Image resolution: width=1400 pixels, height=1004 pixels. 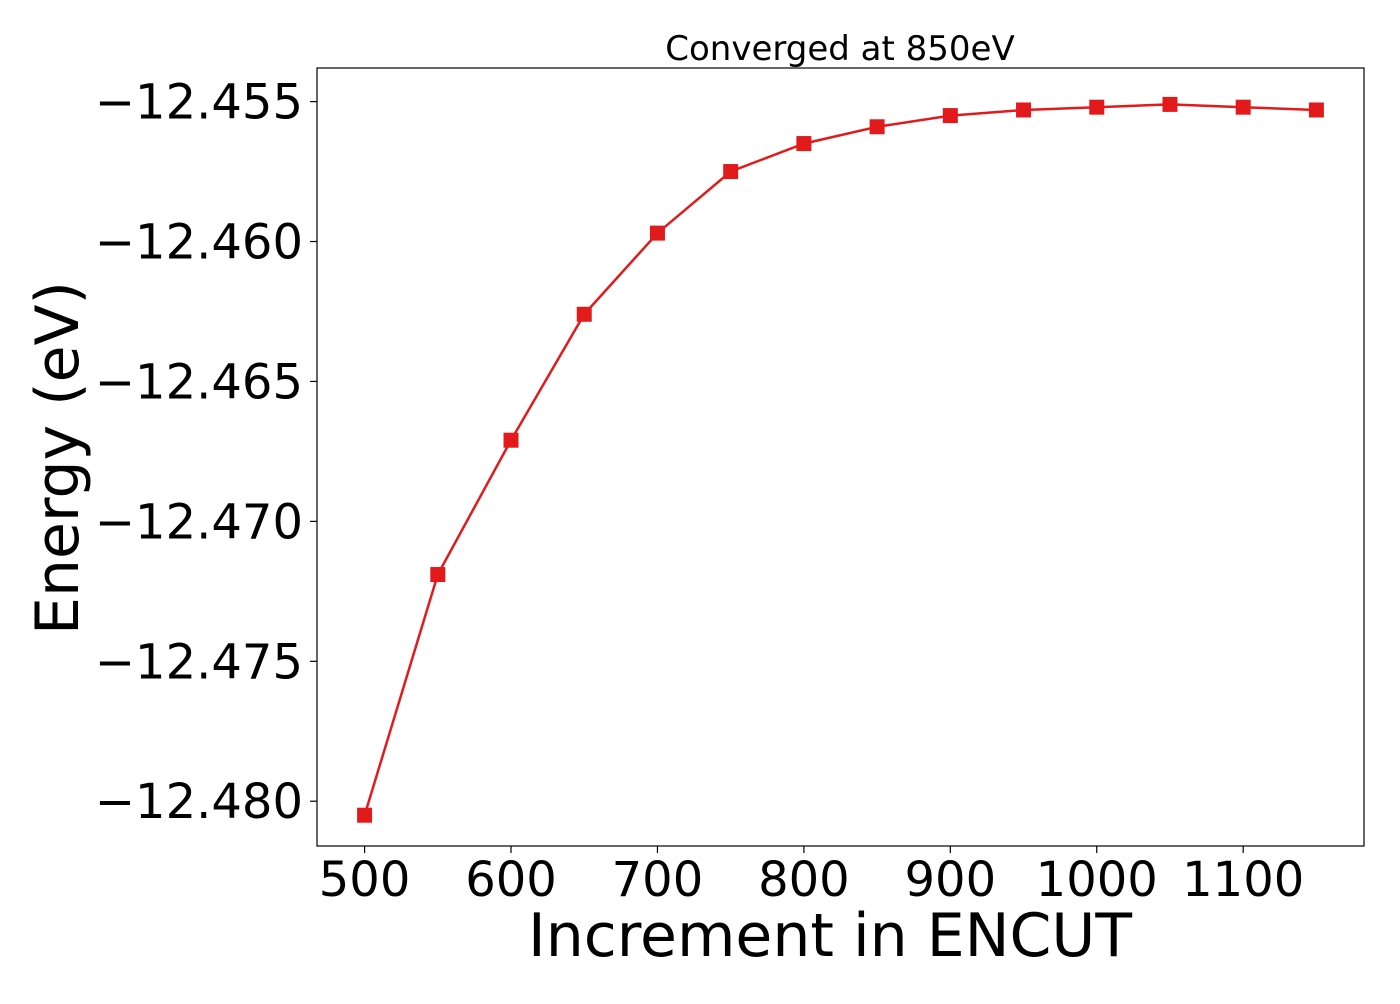 I want to click on y-tick-label: −12.480, so click(x=199, y=802).